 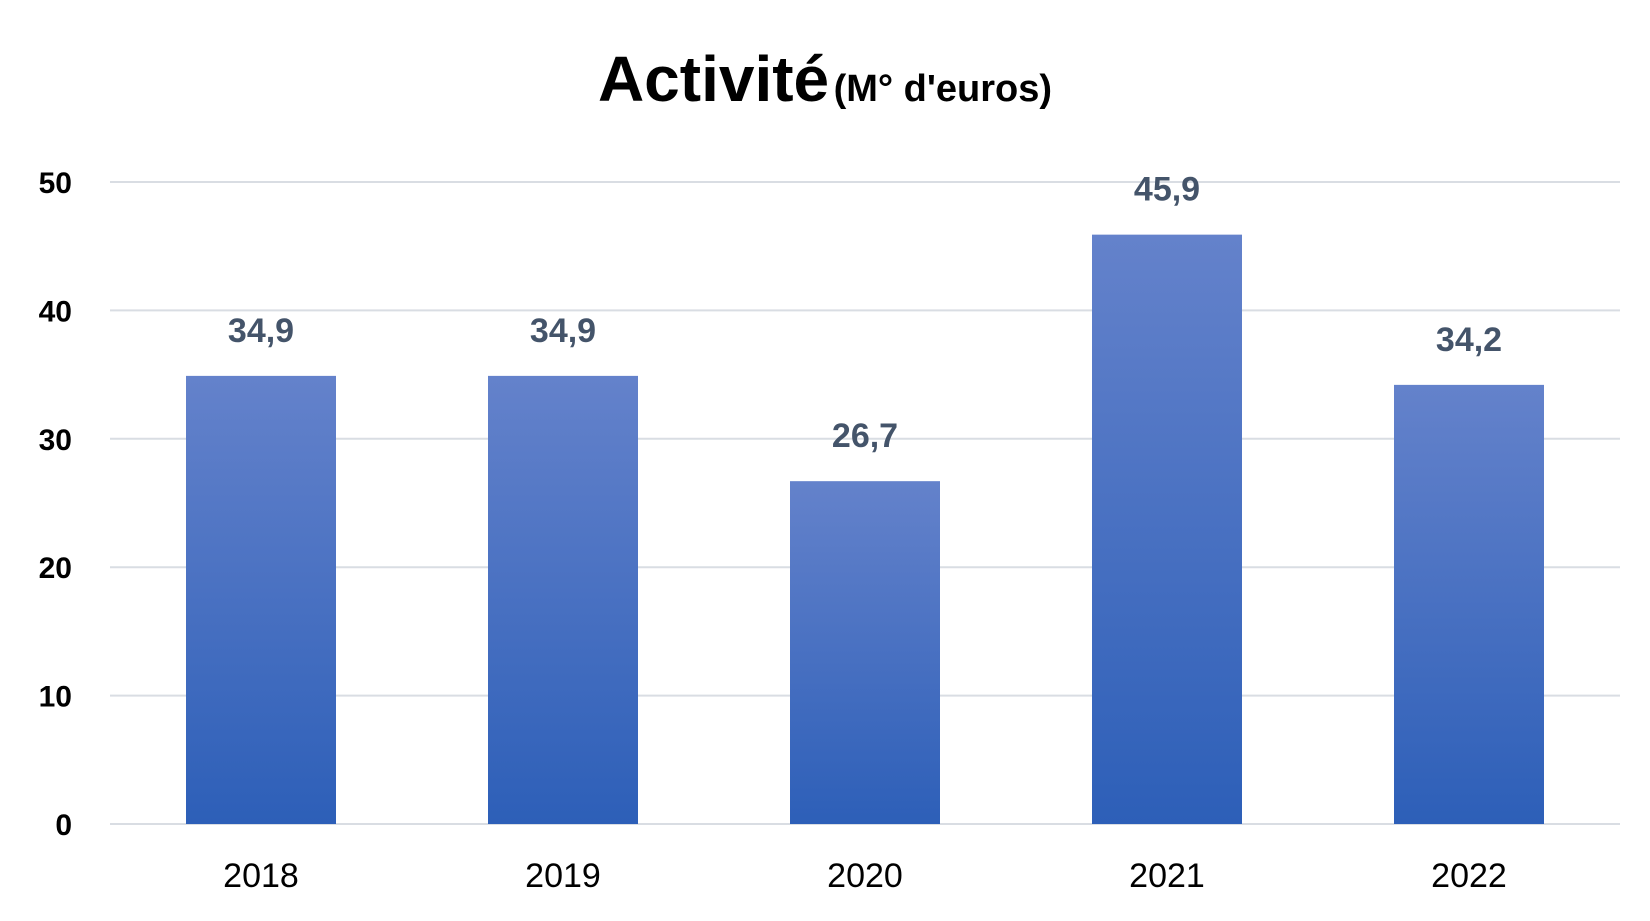 What do you see at coordinates (1469, 340) in the screenshot?
I see `data-label: 34,2` at bounding box center [1469, 340].